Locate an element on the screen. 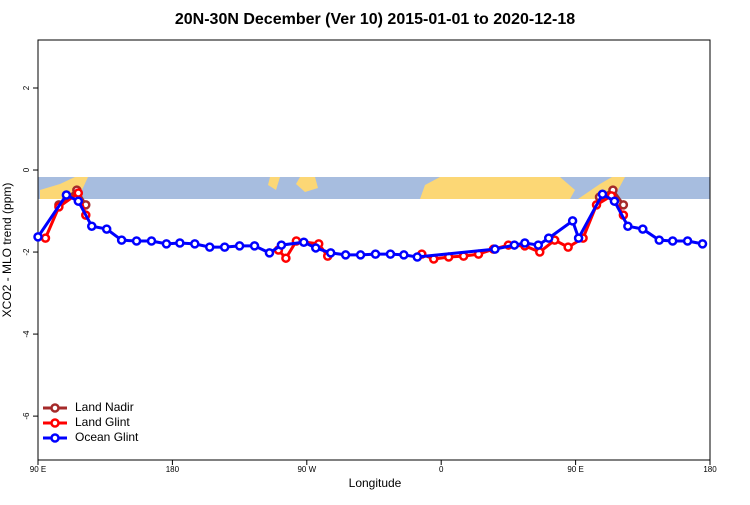  y-tick-label: -2 is located at coordinates (26, 252).